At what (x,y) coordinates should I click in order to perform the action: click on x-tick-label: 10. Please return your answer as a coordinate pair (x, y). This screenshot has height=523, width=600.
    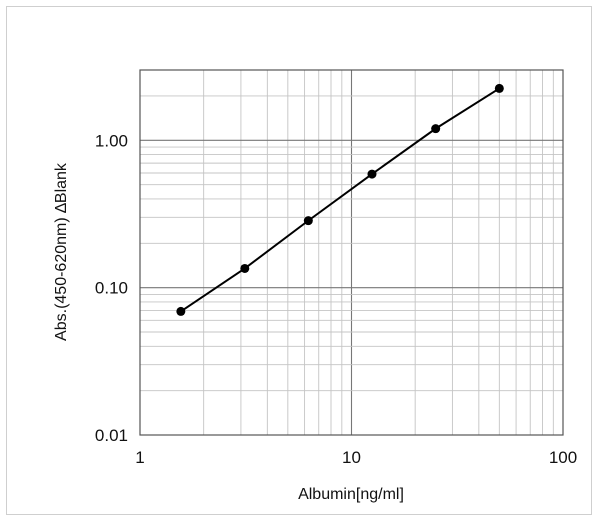
    Looking at the image, I should click on (351, 457).